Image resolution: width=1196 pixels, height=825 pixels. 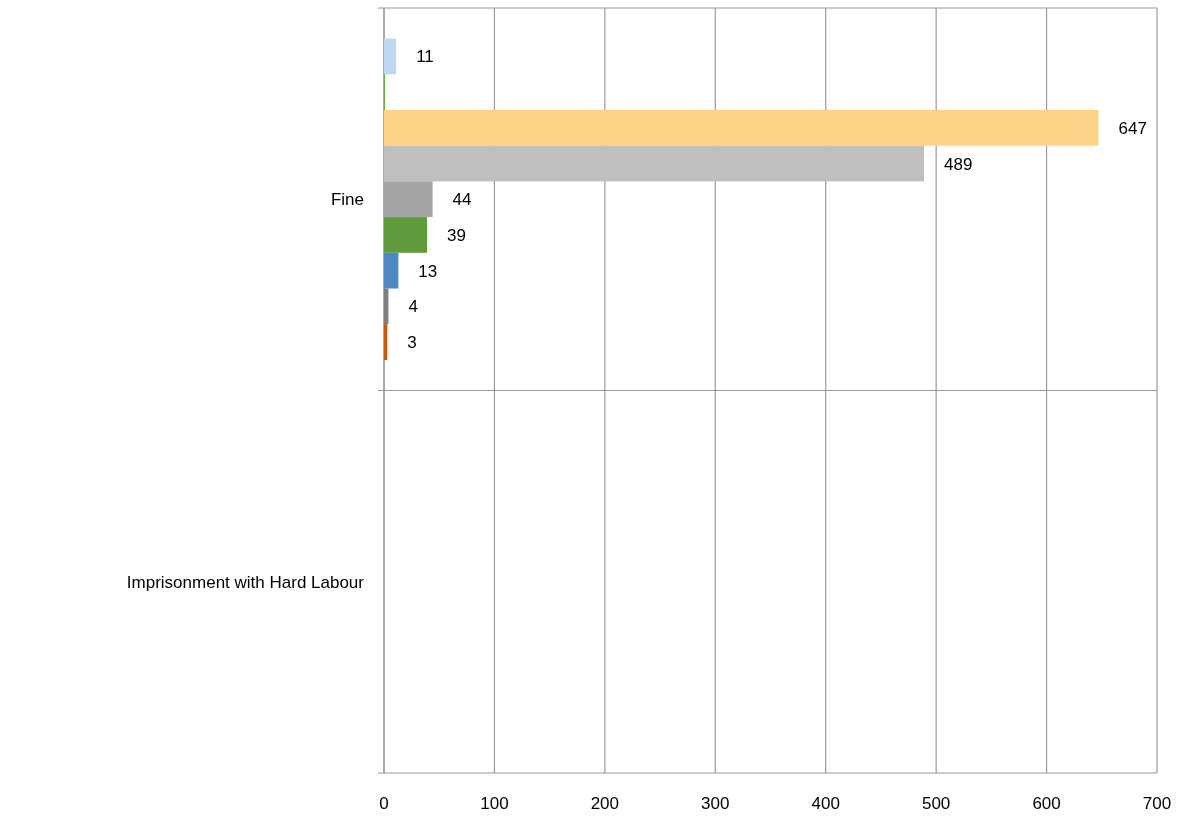 What do you see at coordinates (462, 200) in the screenshot?
I see `data-label: 44` at bounding box center [462, 200].